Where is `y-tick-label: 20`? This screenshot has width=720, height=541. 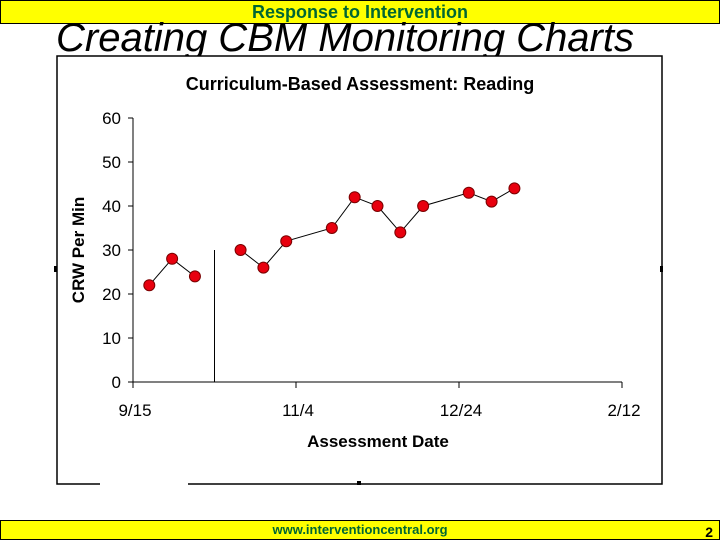
y-tick-label: 20 is located at coordinates (111, 294).